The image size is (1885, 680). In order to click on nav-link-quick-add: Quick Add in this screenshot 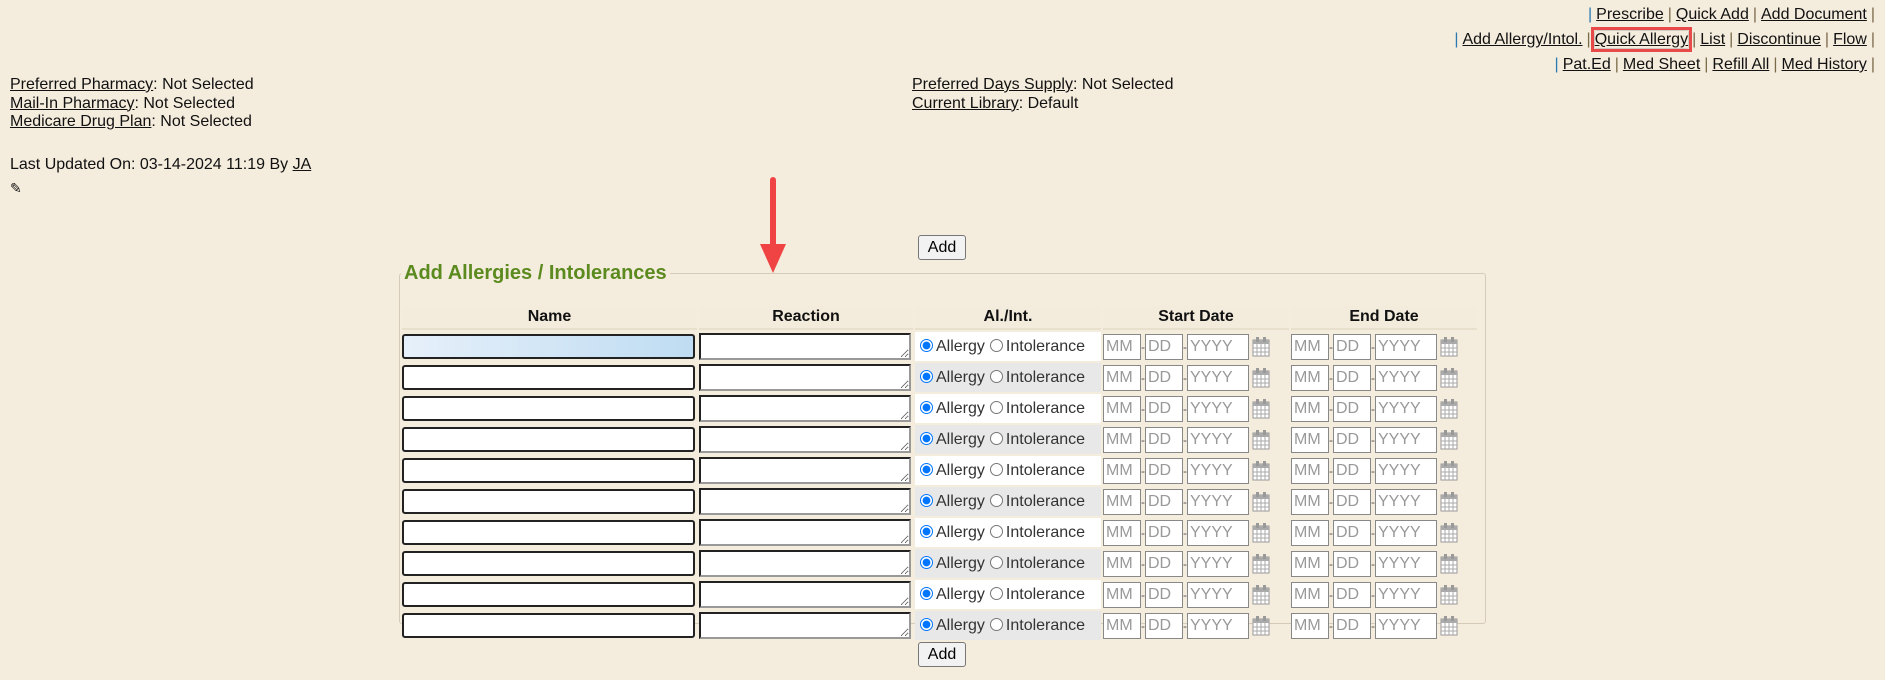, I will do `click(1712, 14)`.